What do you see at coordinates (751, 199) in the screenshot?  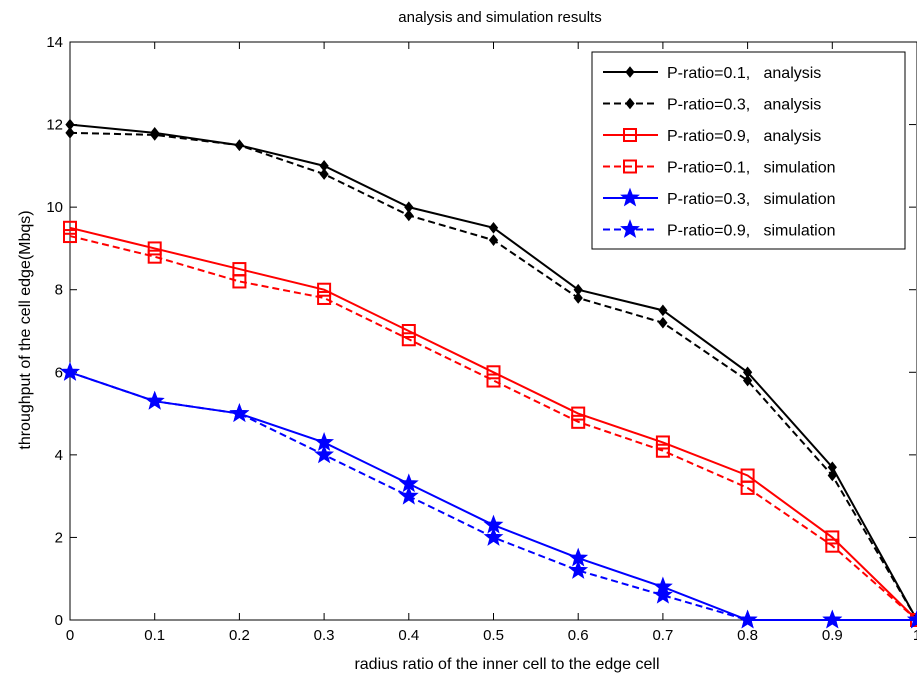 I see `legend-label: P-ratio=0.3, simulation` at bounding box center [751, 199].